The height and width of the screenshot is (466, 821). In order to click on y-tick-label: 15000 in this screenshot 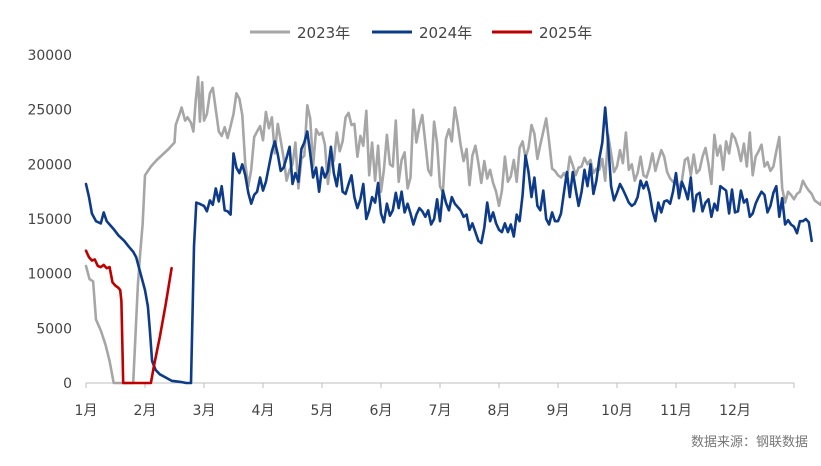, I will do `click(49, 220)`.